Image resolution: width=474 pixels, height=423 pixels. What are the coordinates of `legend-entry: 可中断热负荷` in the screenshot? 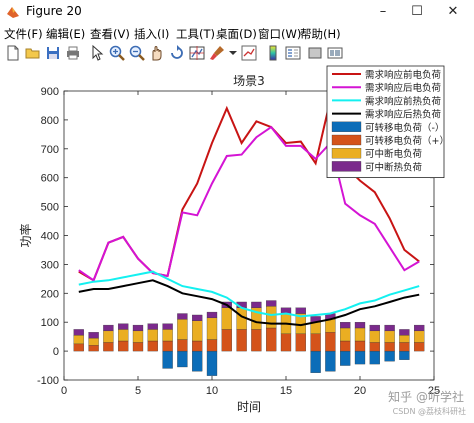 It's located at (394, 167).